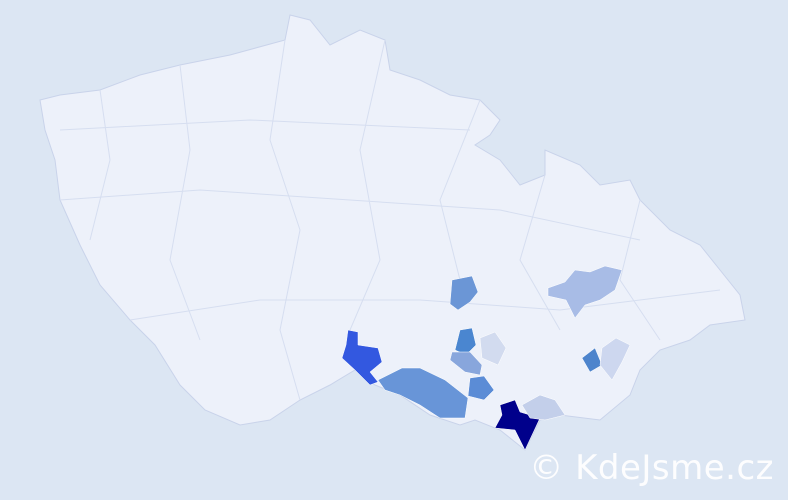 This screenshot has width=788, height=500. Describe the element at coordinates (543, 407) in the screenshot. I see `district-r12` at that location.